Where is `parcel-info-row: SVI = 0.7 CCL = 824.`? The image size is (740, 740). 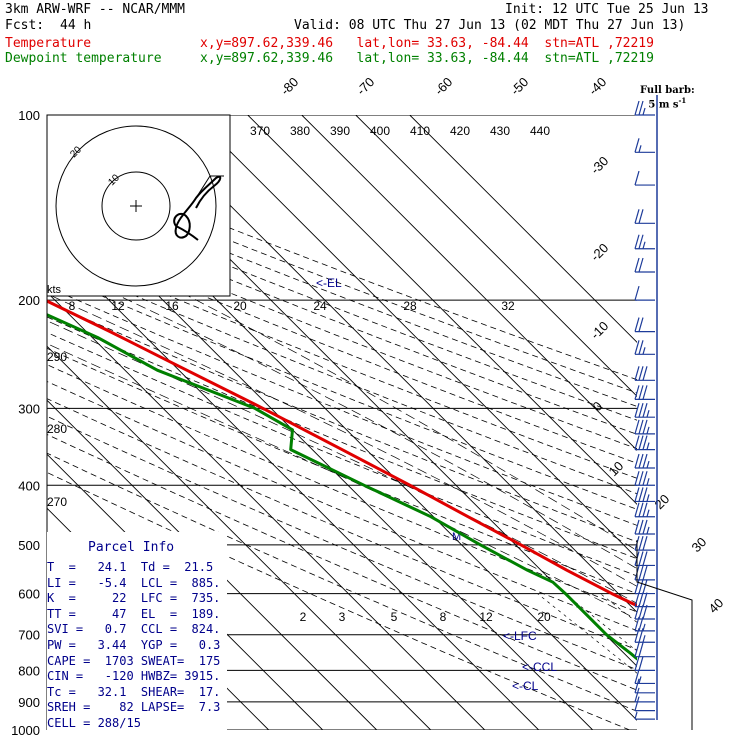 parcel-info-row: SVI = 0.7 CCL = 824. is located at coordinates (134, 629).